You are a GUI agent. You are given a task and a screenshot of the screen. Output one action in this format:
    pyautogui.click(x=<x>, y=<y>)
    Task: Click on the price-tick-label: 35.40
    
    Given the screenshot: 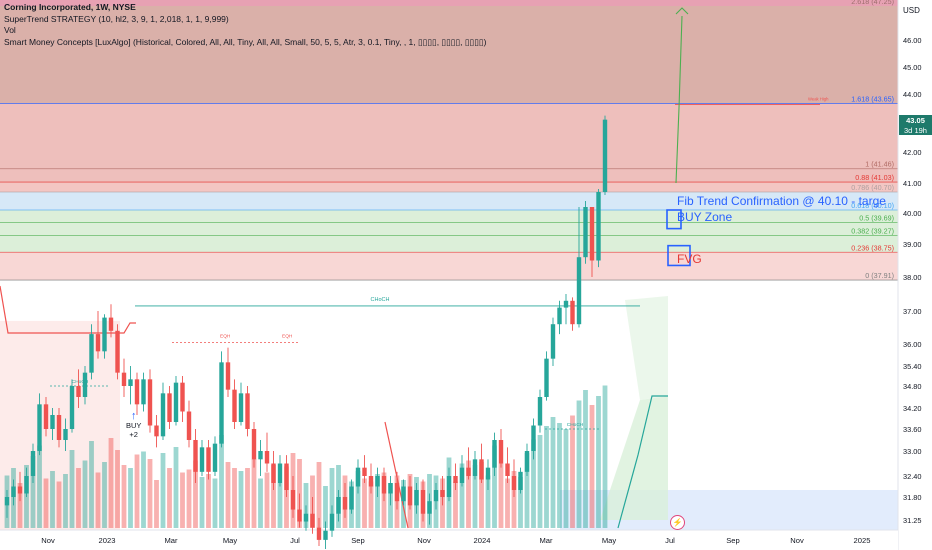 What is the action you would take?
    pyautogui.click(x=912, y=366)
    